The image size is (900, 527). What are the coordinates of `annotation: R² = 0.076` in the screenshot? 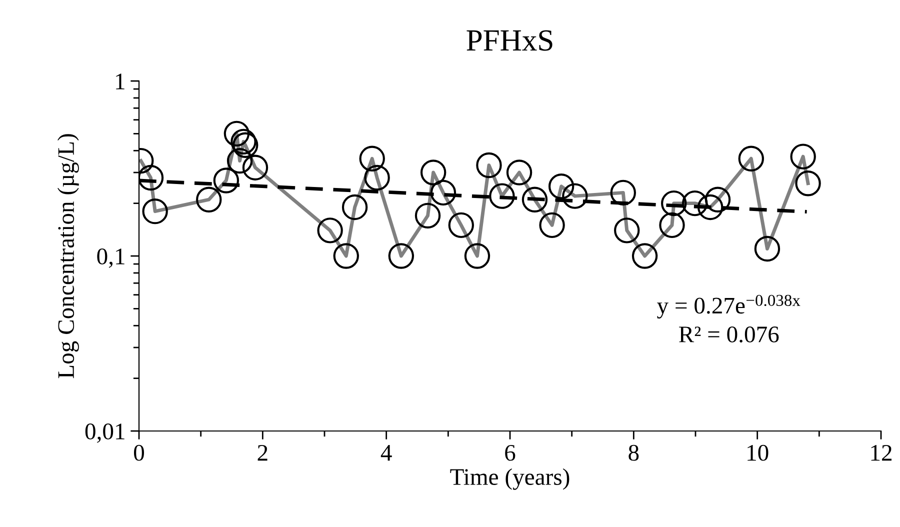 It's located at (729, 334).